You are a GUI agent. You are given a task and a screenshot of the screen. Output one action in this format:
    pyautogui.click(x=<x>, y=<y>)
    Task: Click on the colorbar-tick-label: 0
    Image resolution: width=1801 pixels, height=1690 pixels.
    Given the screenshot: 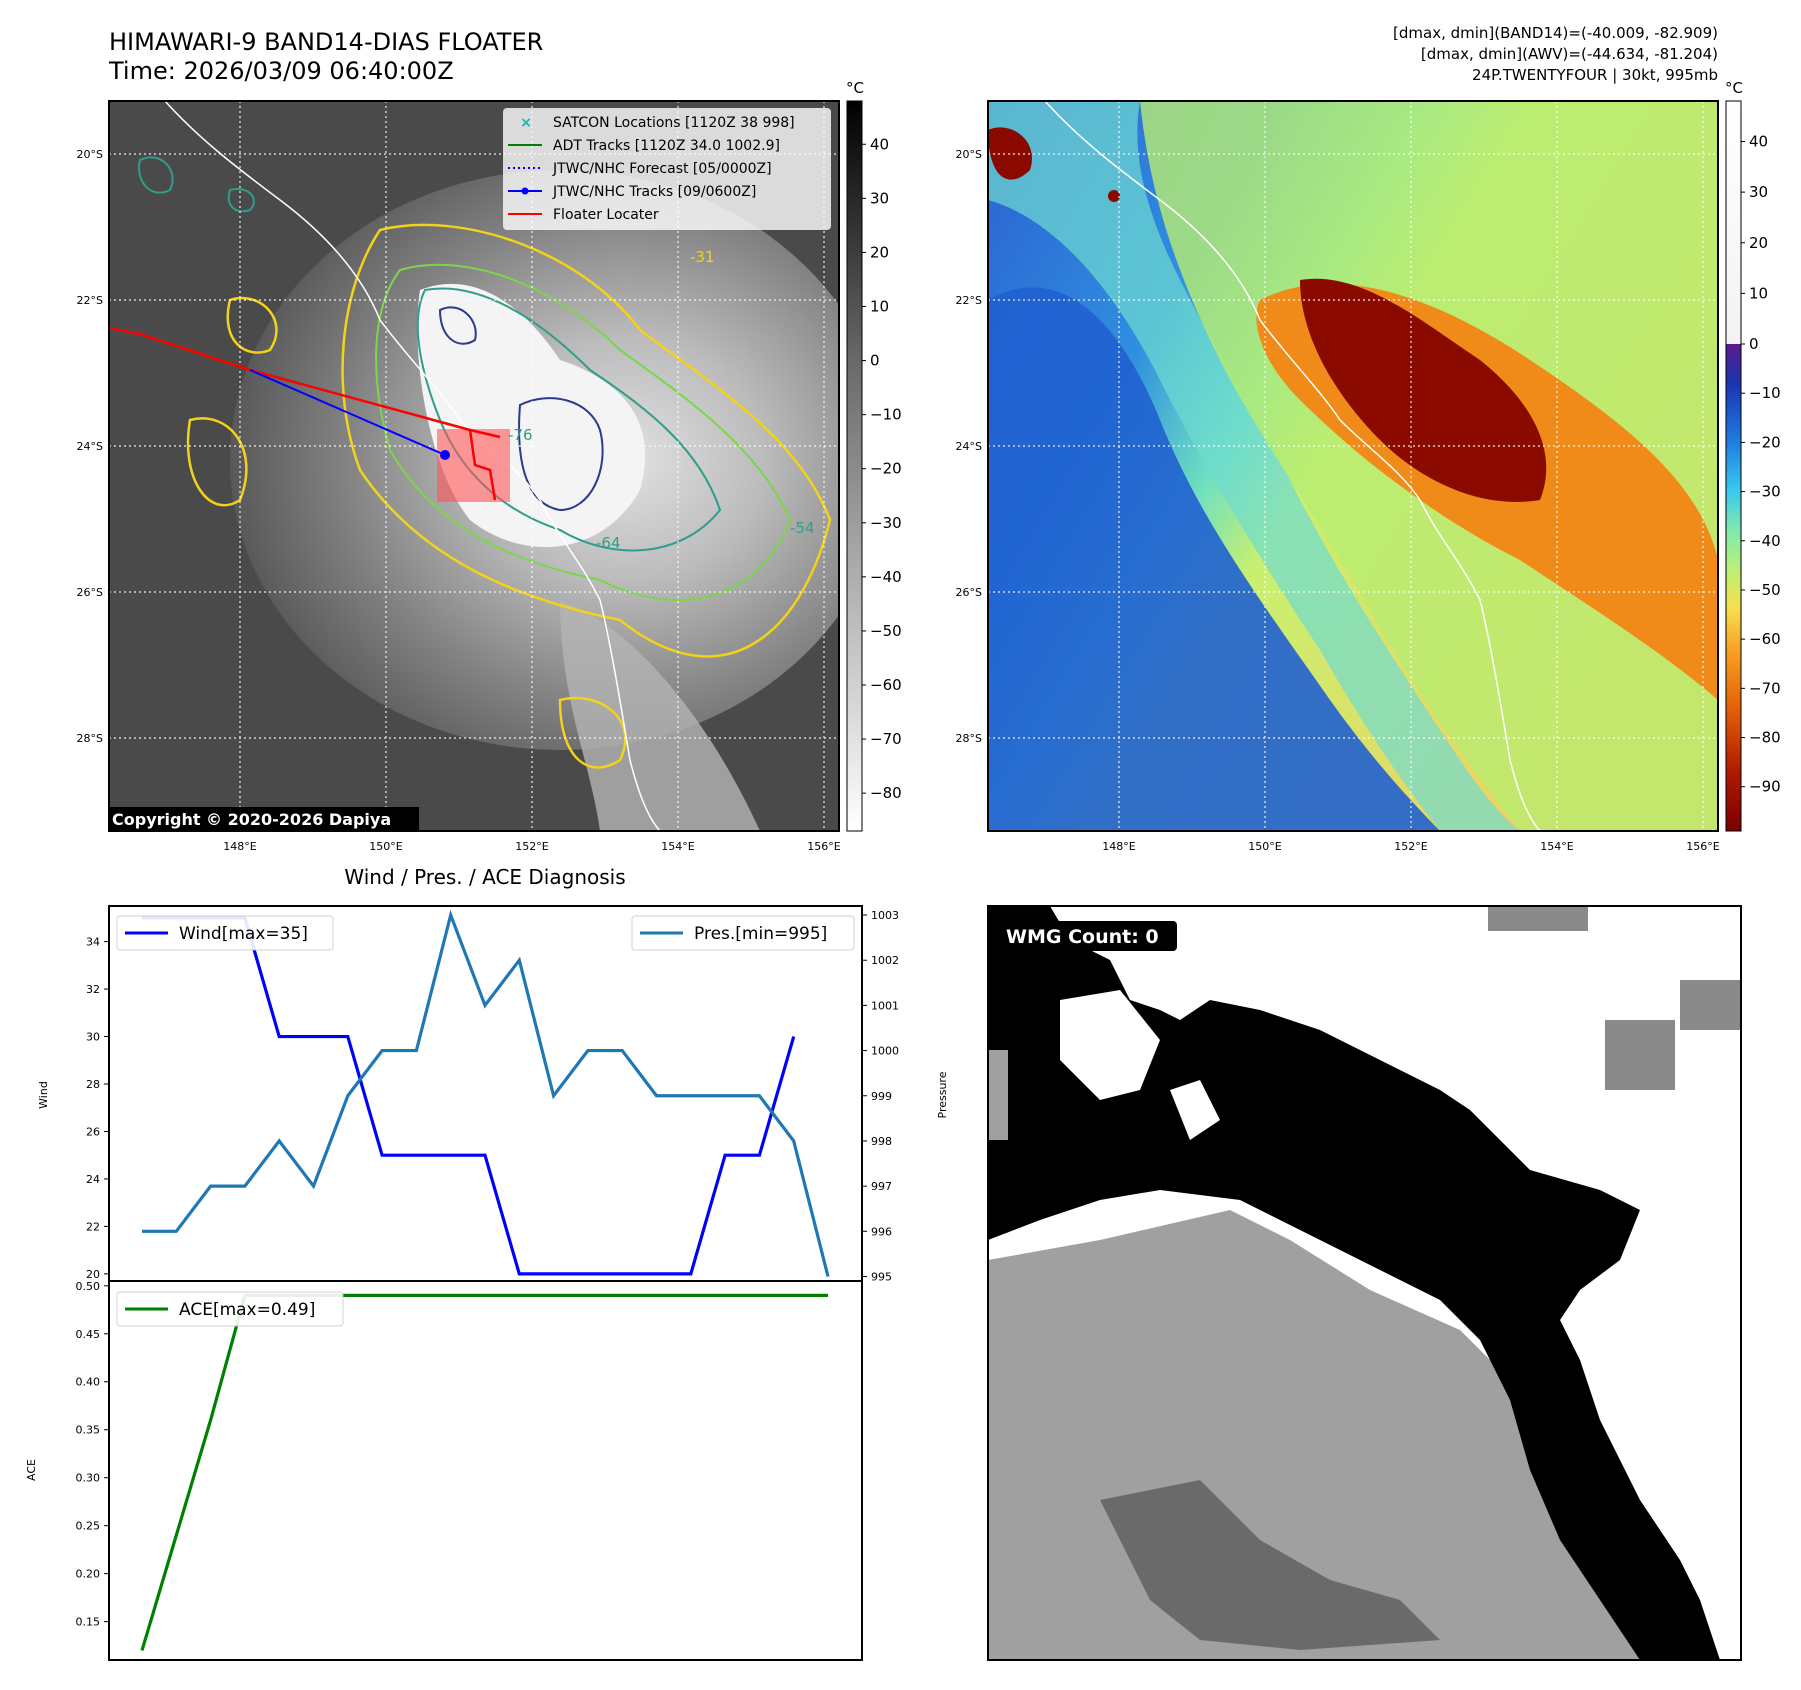 What is the action you would take?
    pyautogui.click(x=875, y=361)
    